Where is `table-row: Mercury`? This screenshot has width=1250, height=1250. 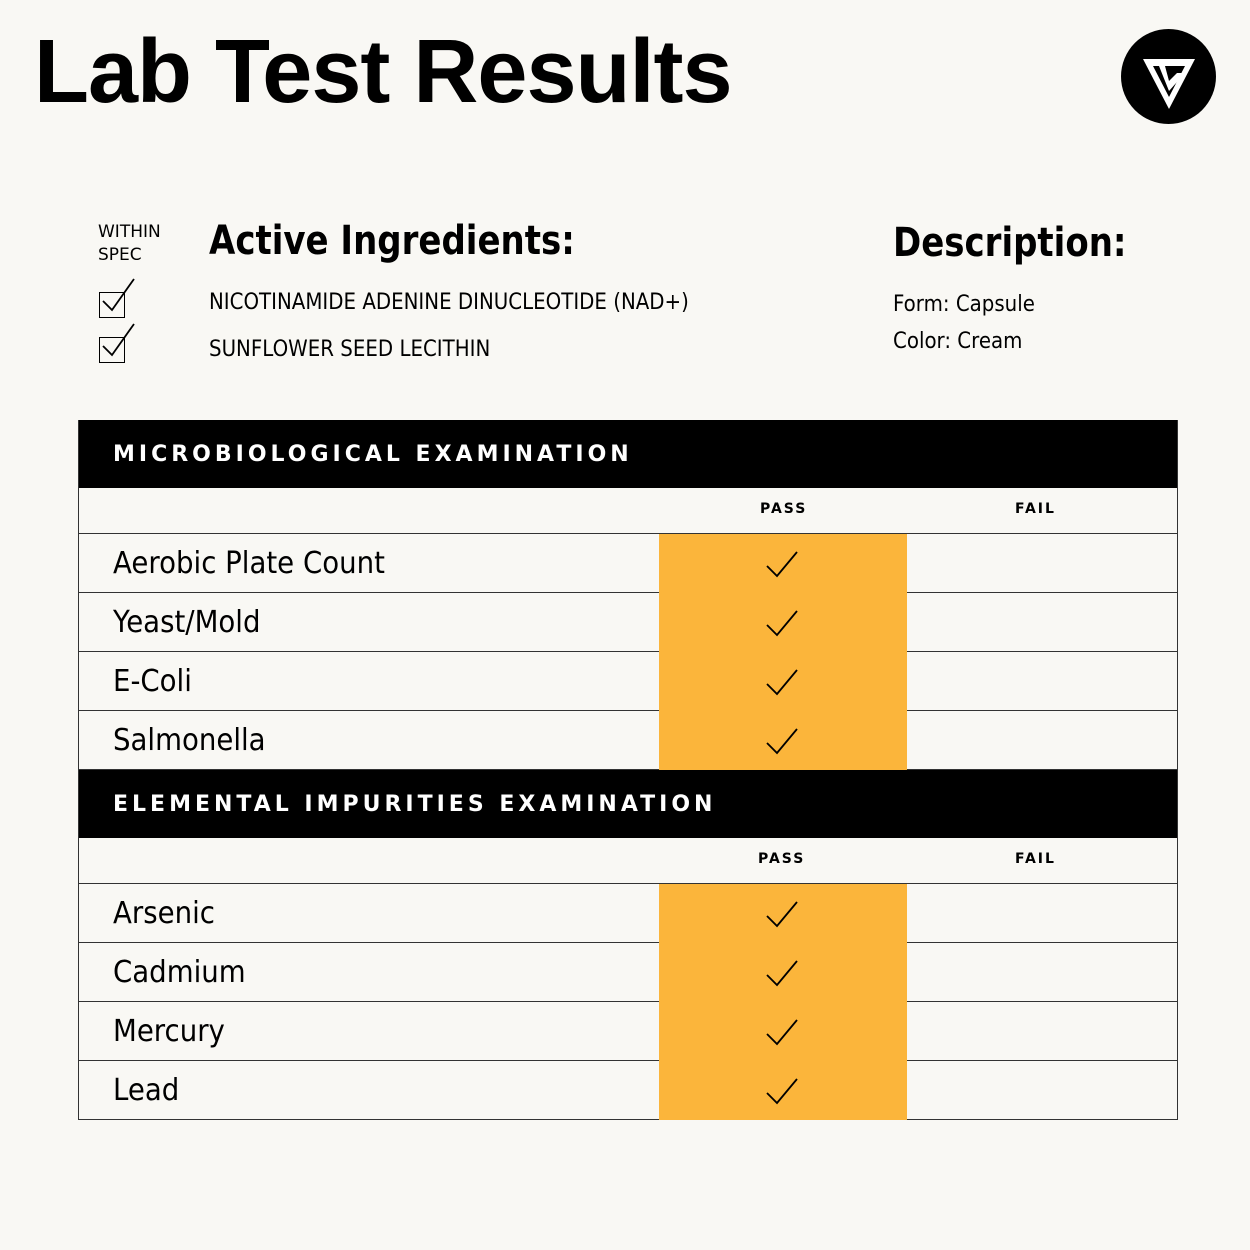
table-row: Mercury is located at coordinates (628, 1031).